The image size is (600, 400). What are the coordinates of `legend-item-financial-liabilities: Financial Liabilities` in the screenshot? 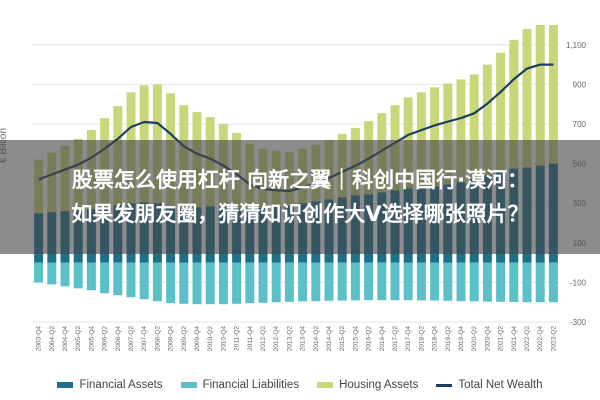 It's located at (240, 385).